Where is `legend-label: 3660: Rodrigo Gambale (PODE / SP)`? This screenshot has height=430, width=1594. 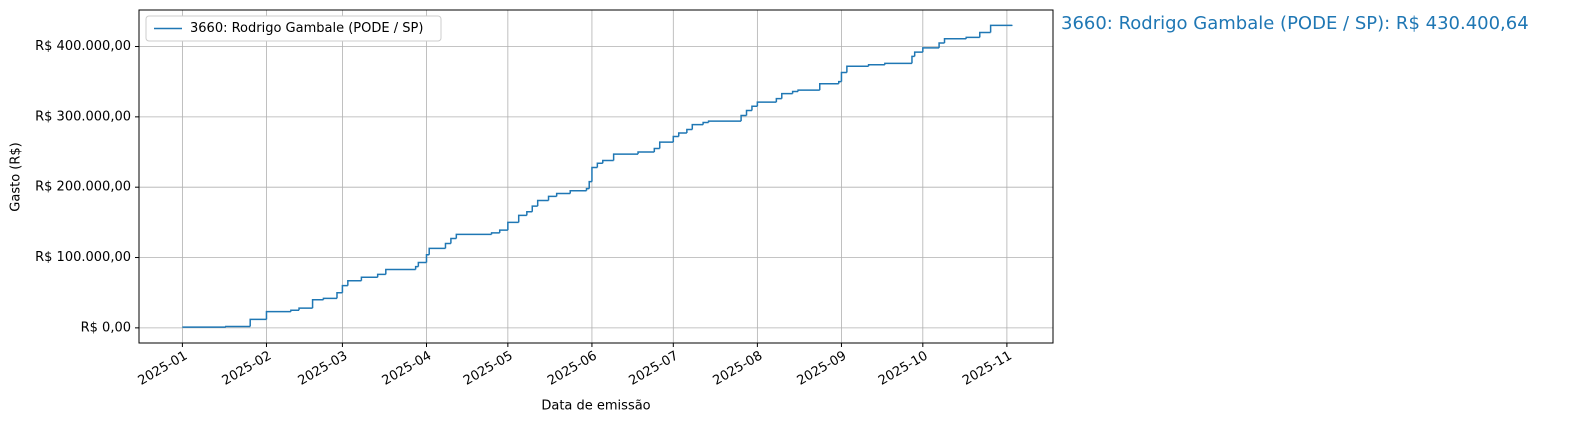 legend-label: 3660: Rodrigo Gambale (PODE / SP) is located at coordinates (306, 28).